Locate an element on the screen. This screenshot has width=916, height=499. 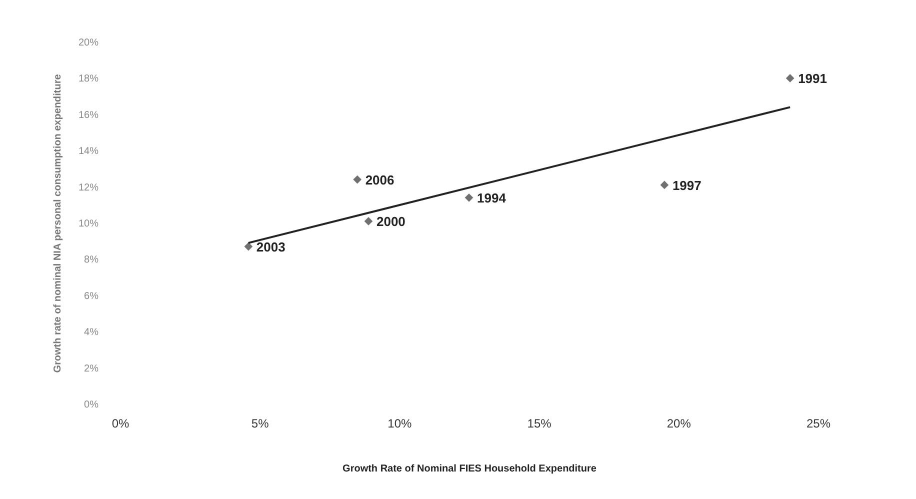
y-tick-label: 20% is located at coordinates (88, 43).